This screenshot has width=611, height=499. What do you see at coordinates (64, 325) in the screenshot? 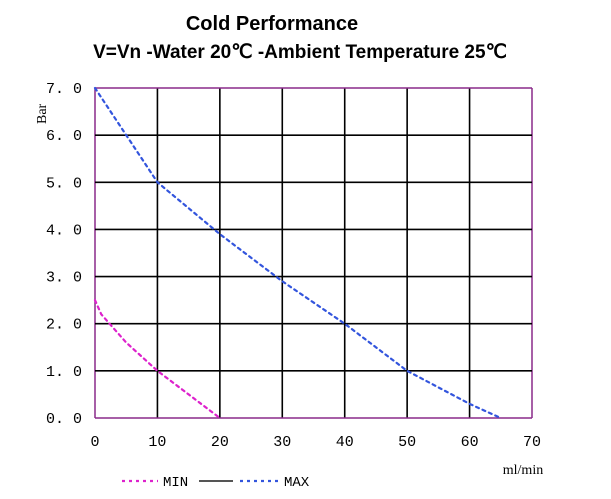
I see `y-tick-label-2: 2. 0` at bounding box center [64, 325].